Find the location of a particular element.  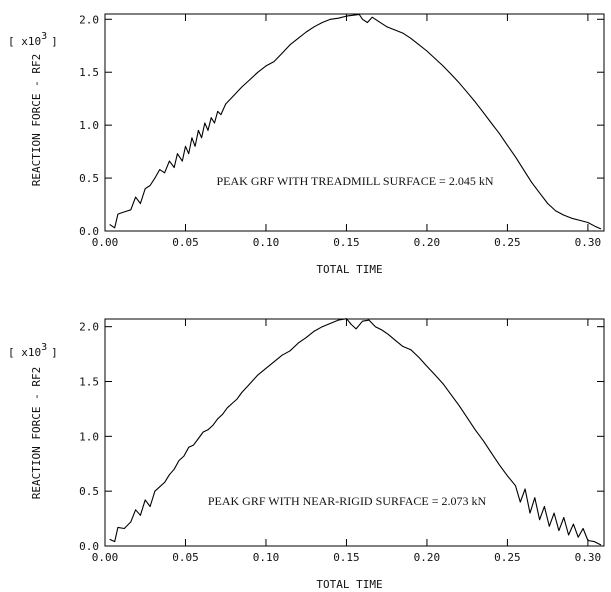

x-tick-label: 0.10 is located at coordinates (266, 557).